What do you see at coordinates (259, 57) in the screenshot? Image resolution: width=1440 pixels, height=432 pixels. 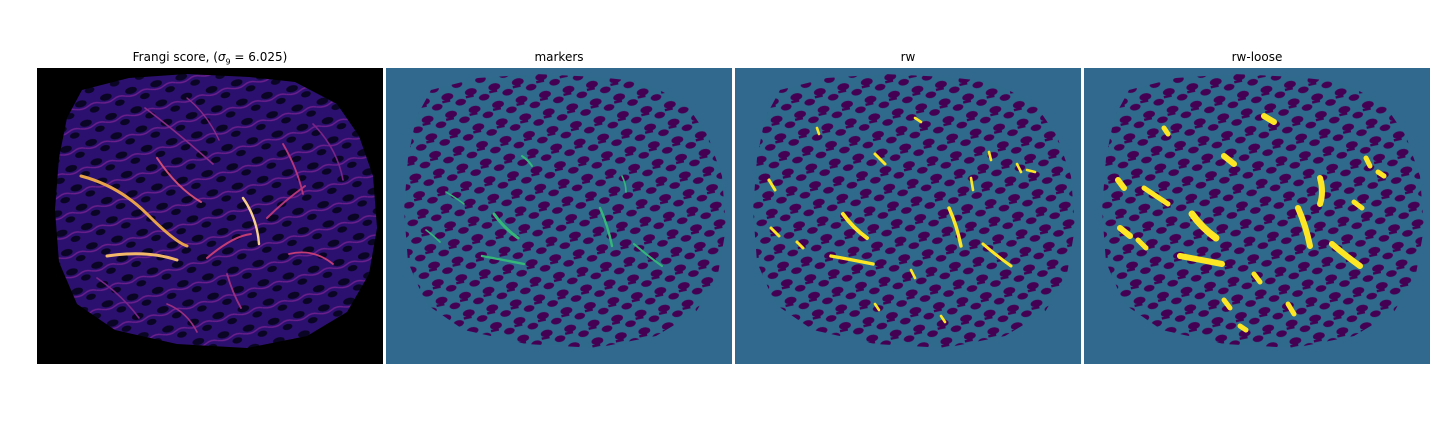 I see `frangi-title-suffix: = 6.025)` at bounding box center [259, 57].